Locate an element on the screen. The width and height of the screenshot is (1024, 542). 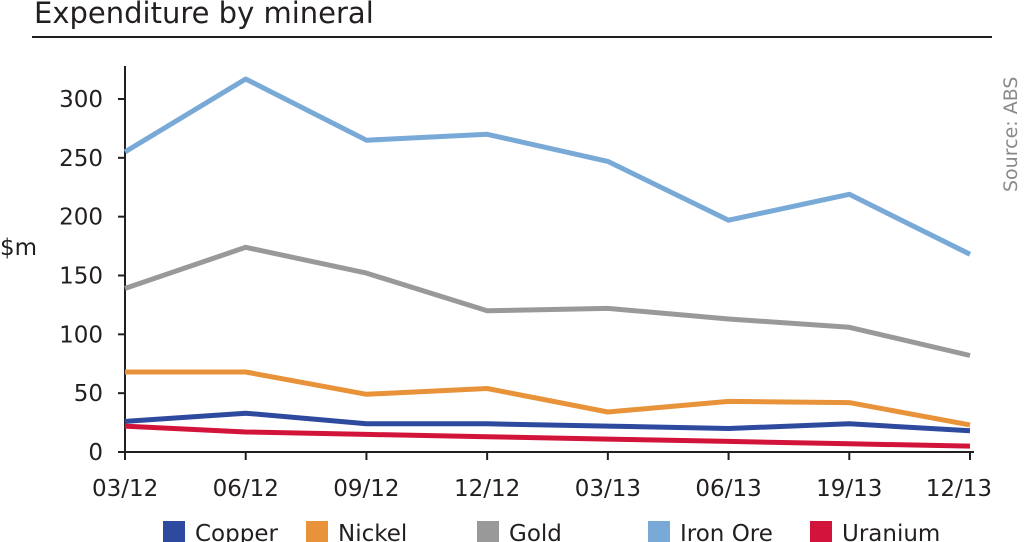
legend-label-uranium: Uranium is located at coordinates (891, 531).